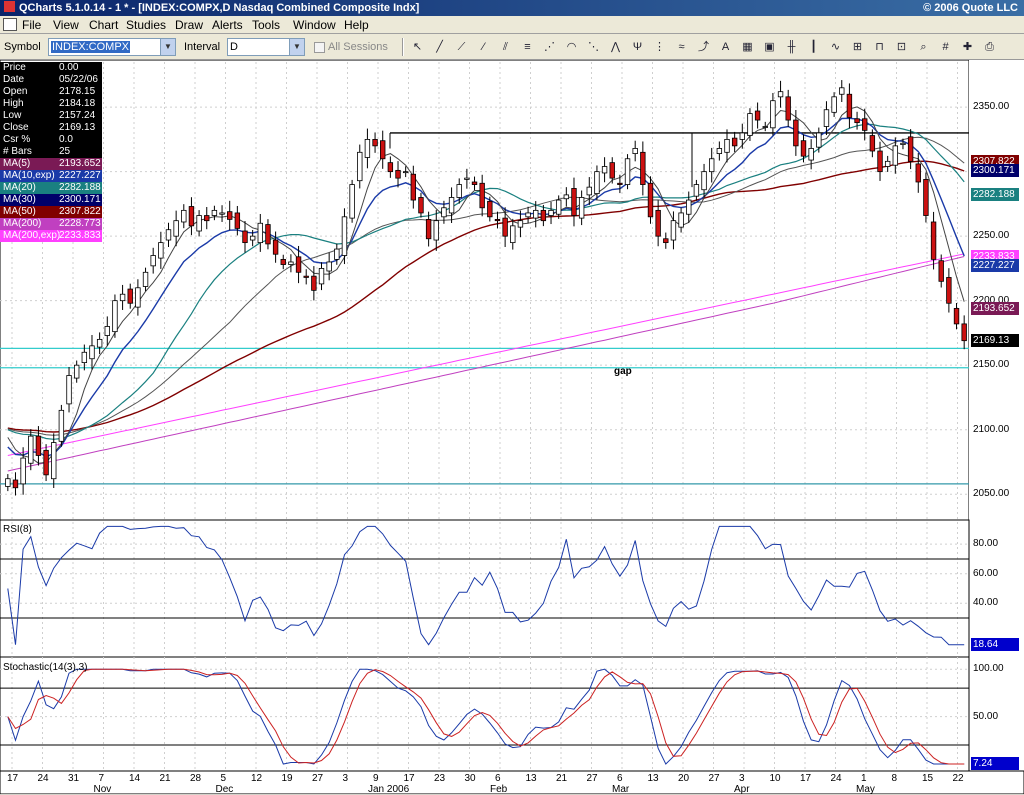  I want to click on symbol-value: INDEX:COMPX, so click(91, 47).